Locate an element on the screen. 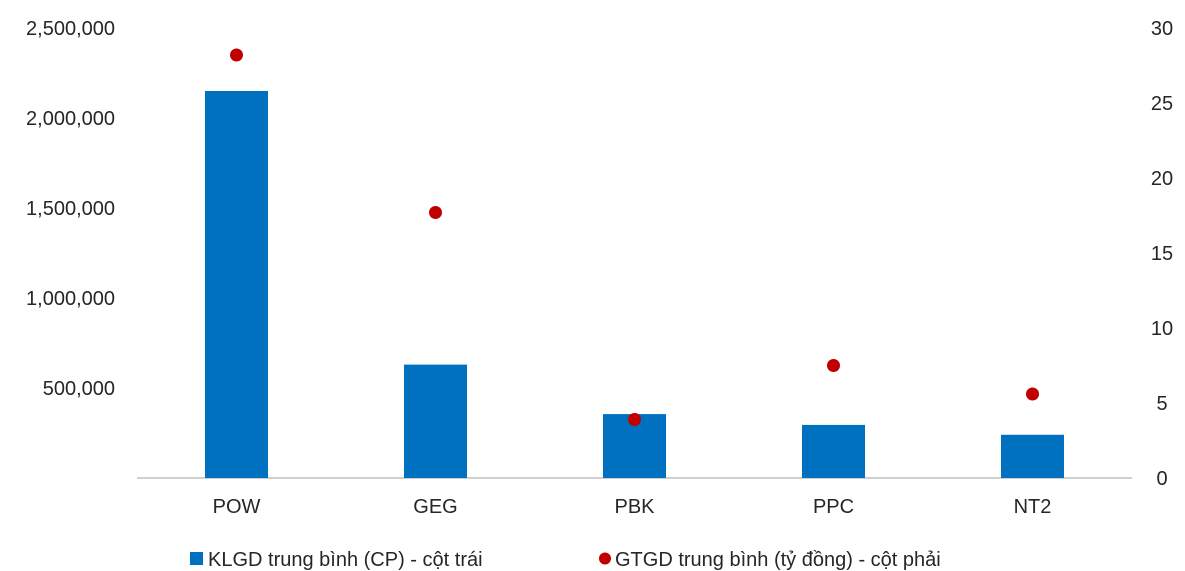  right-axis-ticks: 0 5 10 15 20 25 30 is located at coordinates (1162, 254).